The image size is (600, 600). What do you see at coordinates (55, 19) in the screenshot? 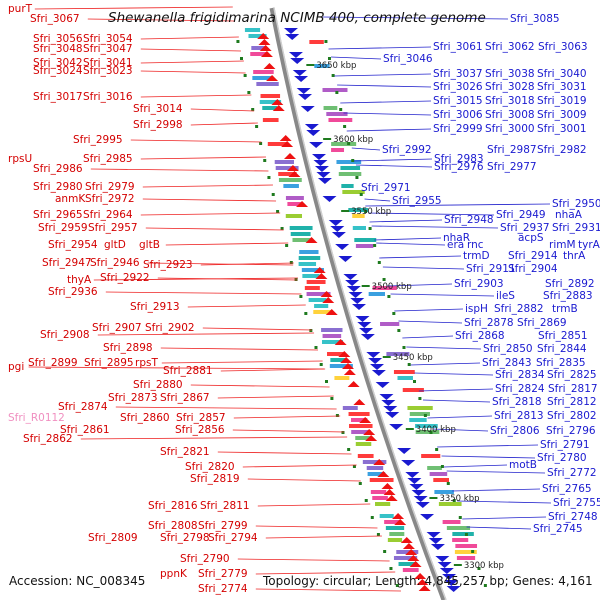
I see `gene-label-left: Sfri_3067` at bounding box center [55, 19].